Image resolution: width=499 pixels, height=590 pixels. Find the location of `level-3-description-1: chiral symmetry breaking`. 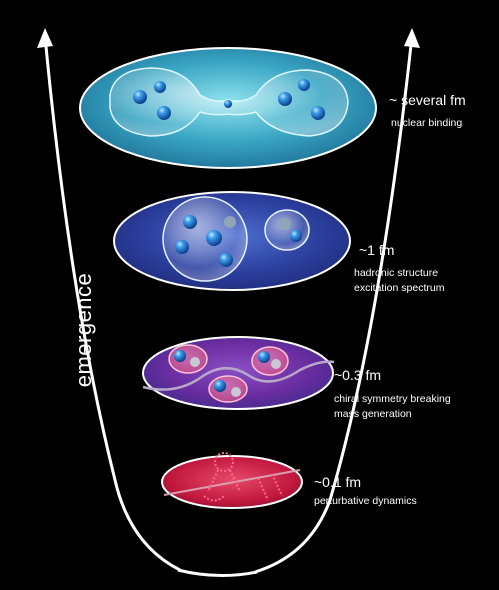

level-3-description-1: chiral symmetry breaking is located at coordinates (392, 399).